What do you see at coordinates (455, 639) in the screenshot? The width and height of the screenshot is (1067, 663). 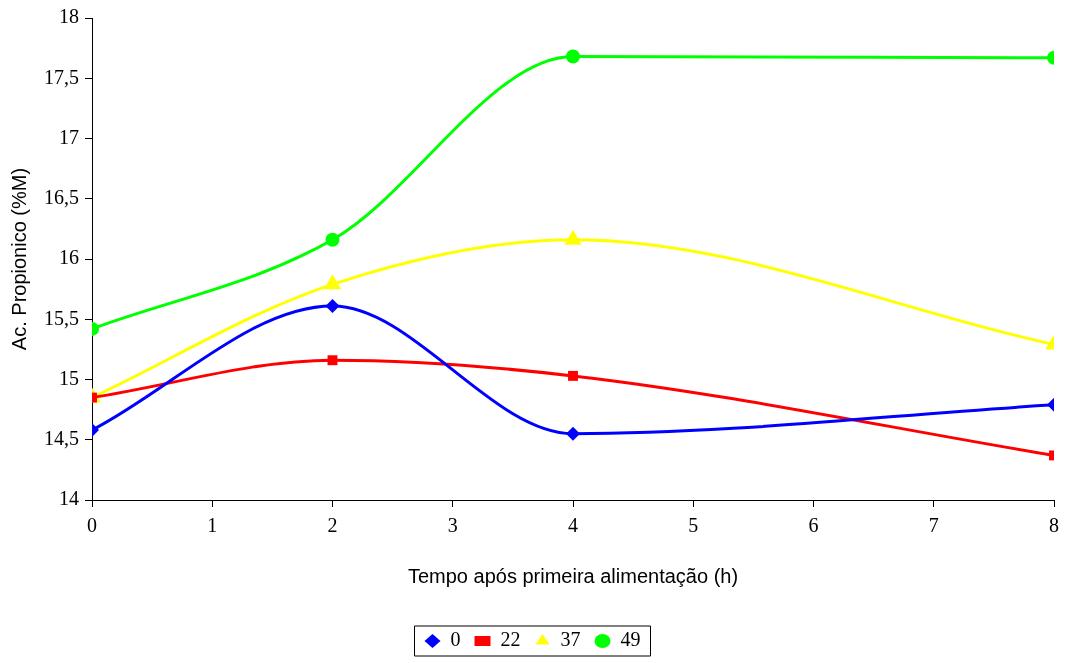 I see `legend-label: 0` at bounding box center [455, 639].